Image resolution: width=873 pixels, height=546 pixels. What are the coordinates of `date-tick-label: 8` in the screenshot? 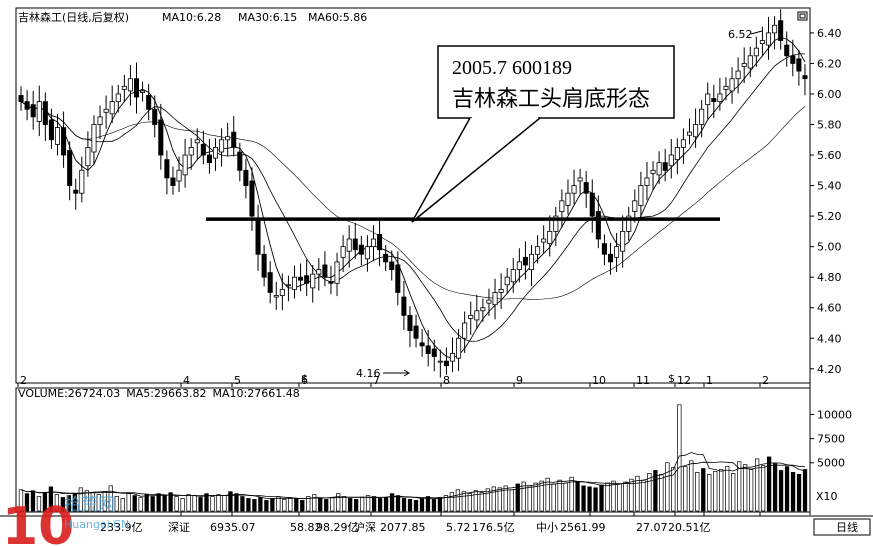 It's located at (446, 380).